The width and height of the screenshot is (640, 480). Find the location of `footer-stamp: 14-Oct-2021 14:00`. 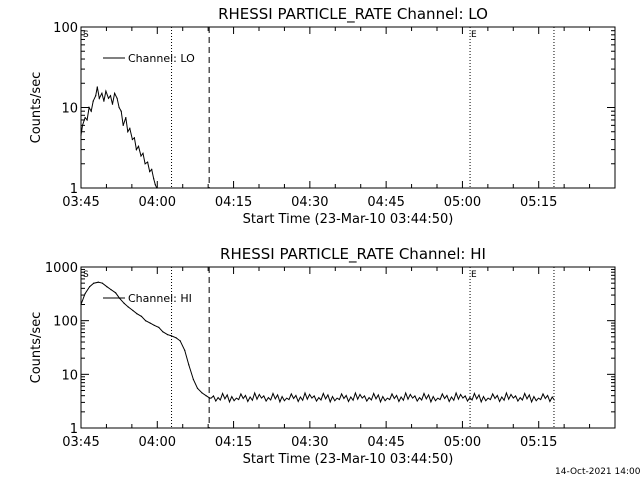

footer-stamp: 14-Oct-2021 14:00 is located at coordinates (597, 472).